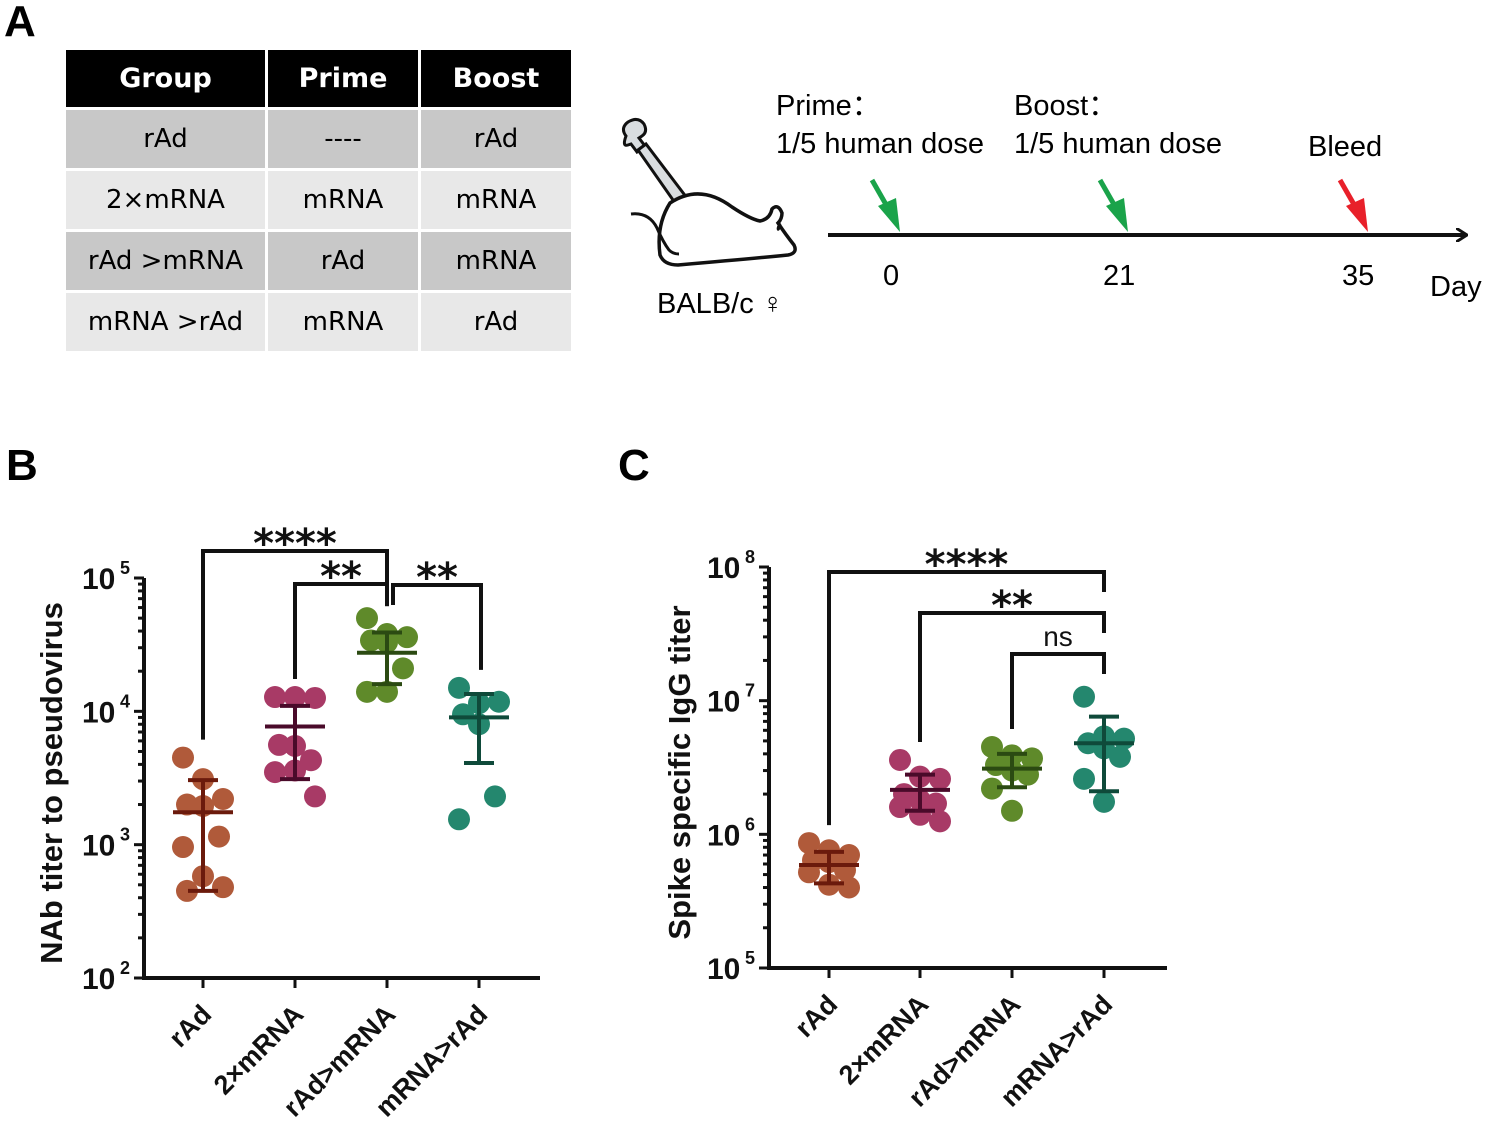 The height and width of the screenshot is (1145, 1500). I want to click on cell-group: rAd, so click(165, 139).